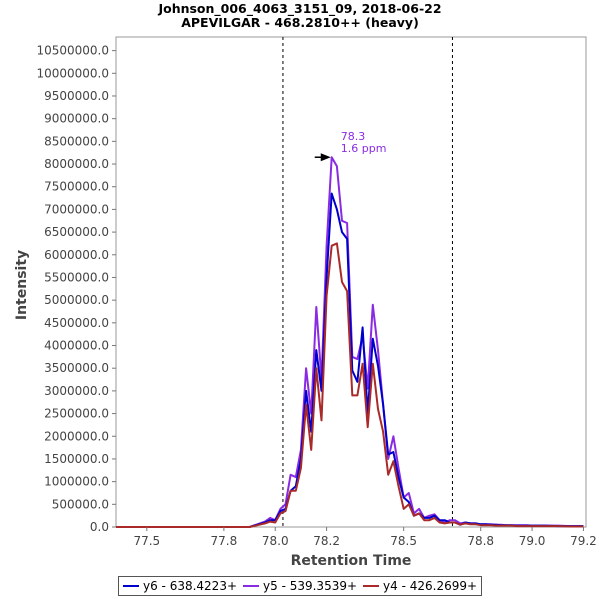  I want to click on peak-annotation: 78.31.6 ppm, so click(350, 146).